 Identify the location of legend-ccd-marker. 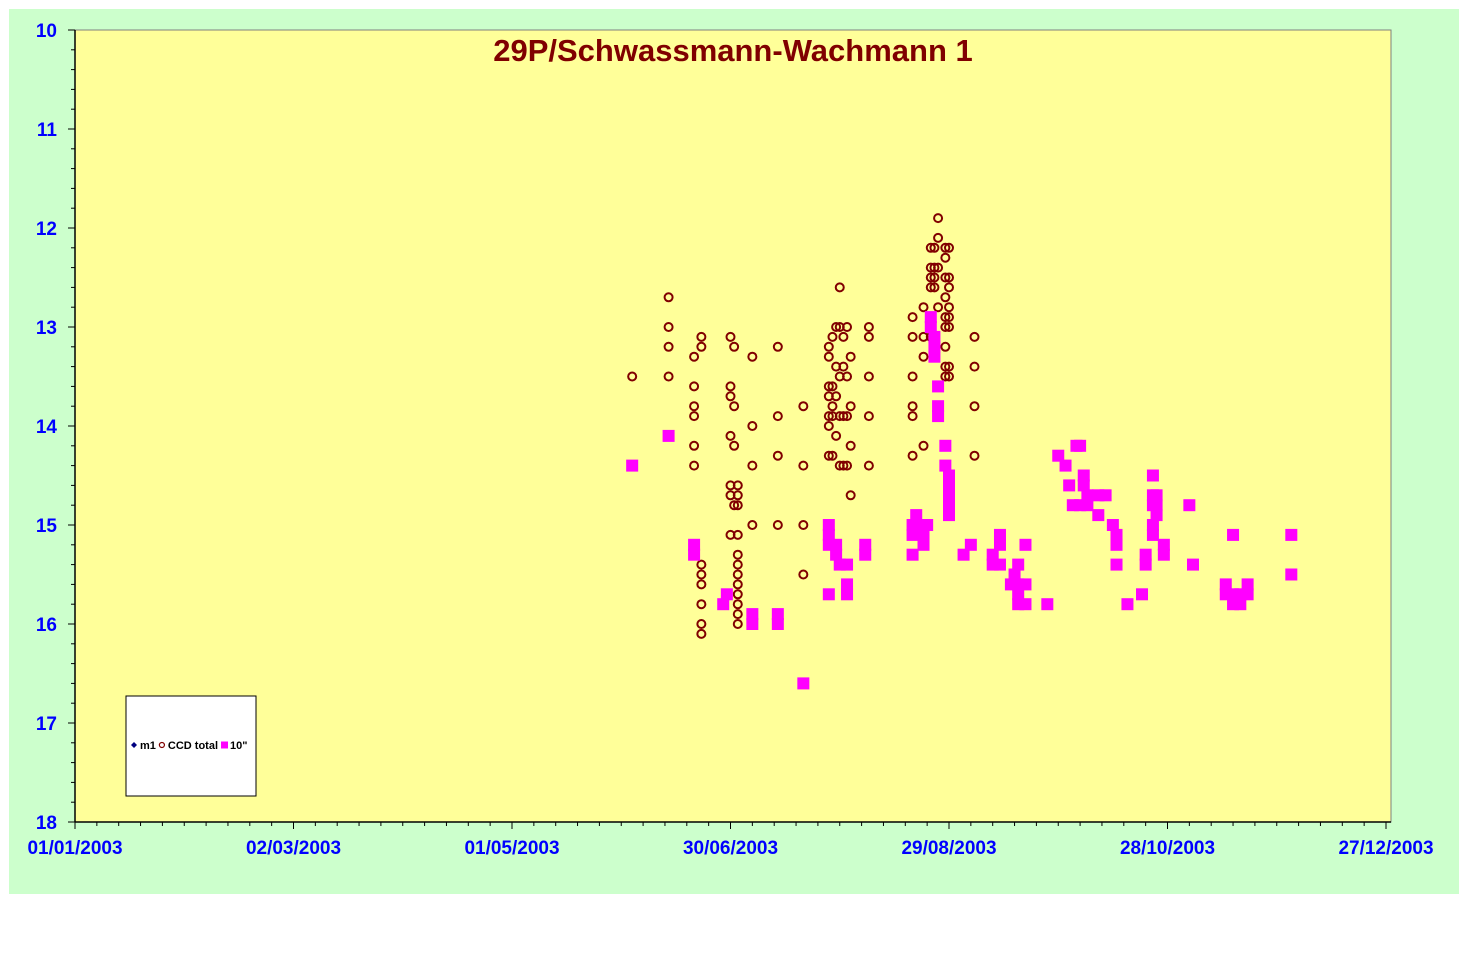
(162, 745).